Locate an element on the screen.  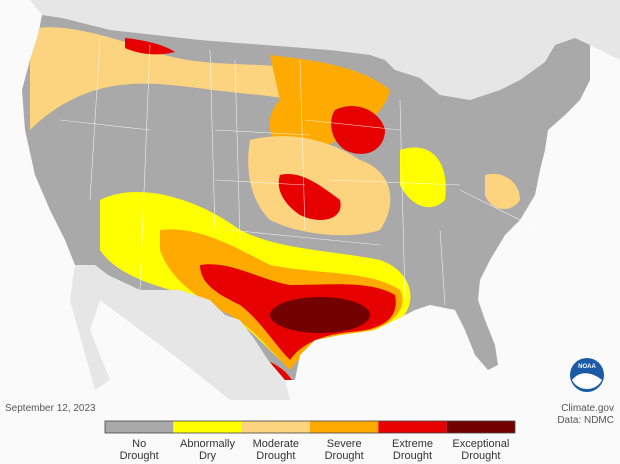
credit: Climate.gov is located at coordinates (587, 408).